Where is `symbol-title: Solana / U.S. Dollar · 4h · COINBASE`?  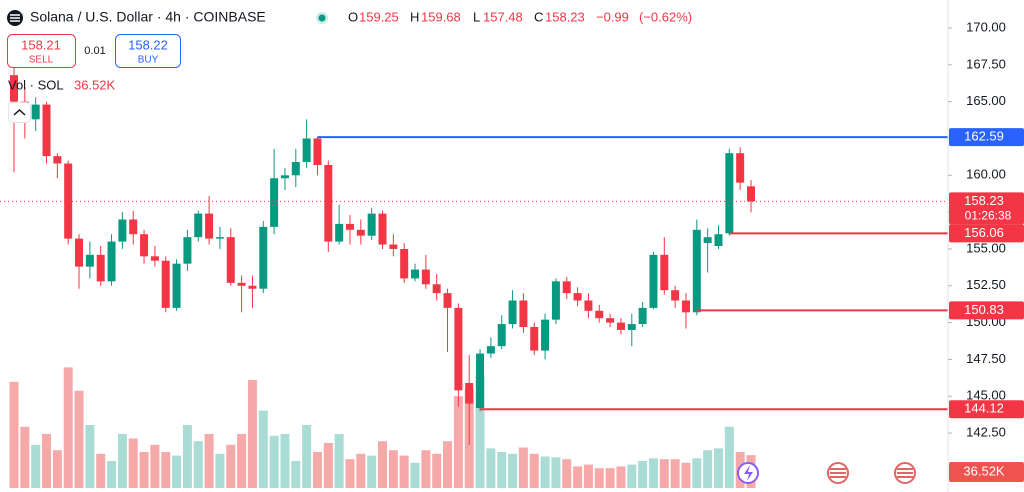 symbol-title: Solana / U.S. Dollar · 4h · COINBASE is located at coordinates (148, 17).